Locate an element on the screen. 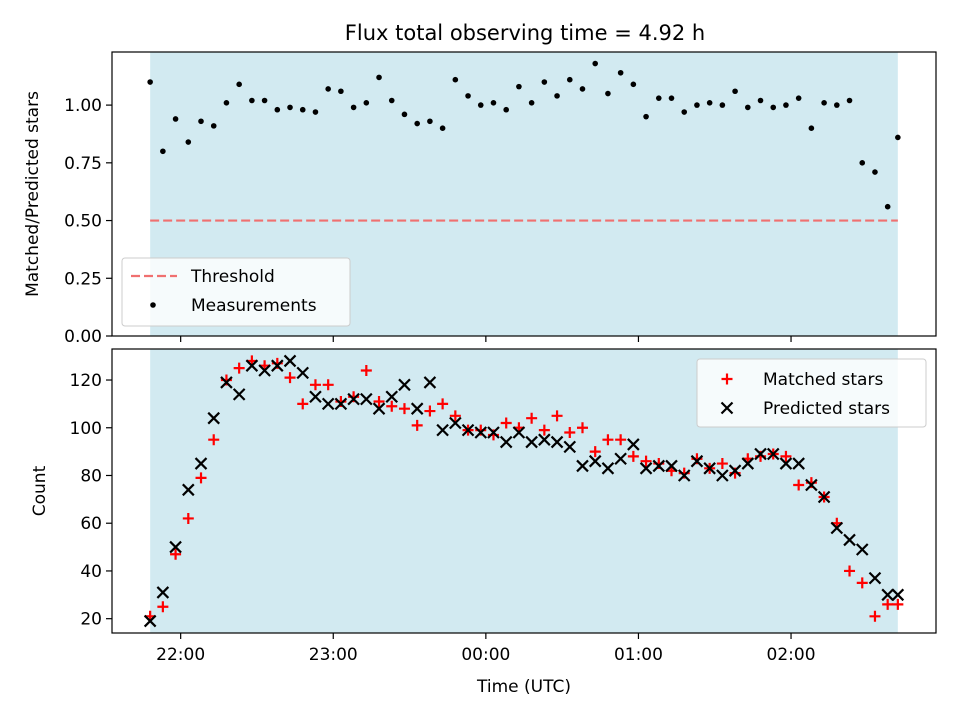 The image size is (960, 720). x-axis-label: Time (UTC) is located at coordinates (523, 687).